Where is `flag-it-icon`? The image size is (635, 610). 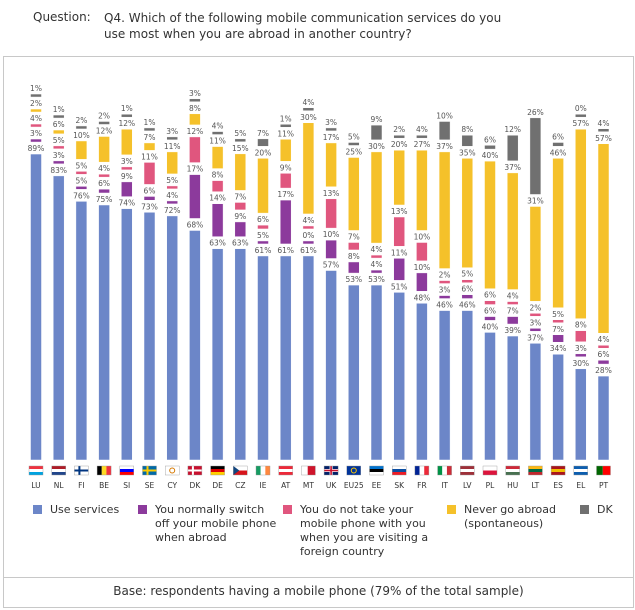
flag-it-icon is located at coordinates (444, 470).